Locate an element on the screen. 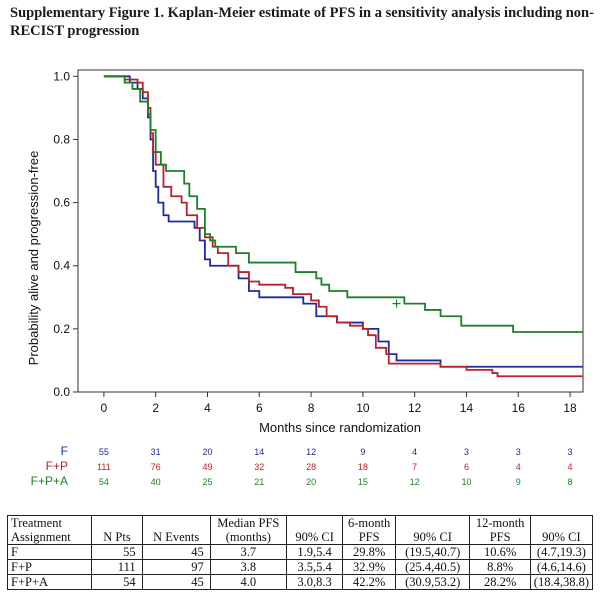  cell-ci-12-month: (4.7,19.3) is located at coordinates (561, 552).